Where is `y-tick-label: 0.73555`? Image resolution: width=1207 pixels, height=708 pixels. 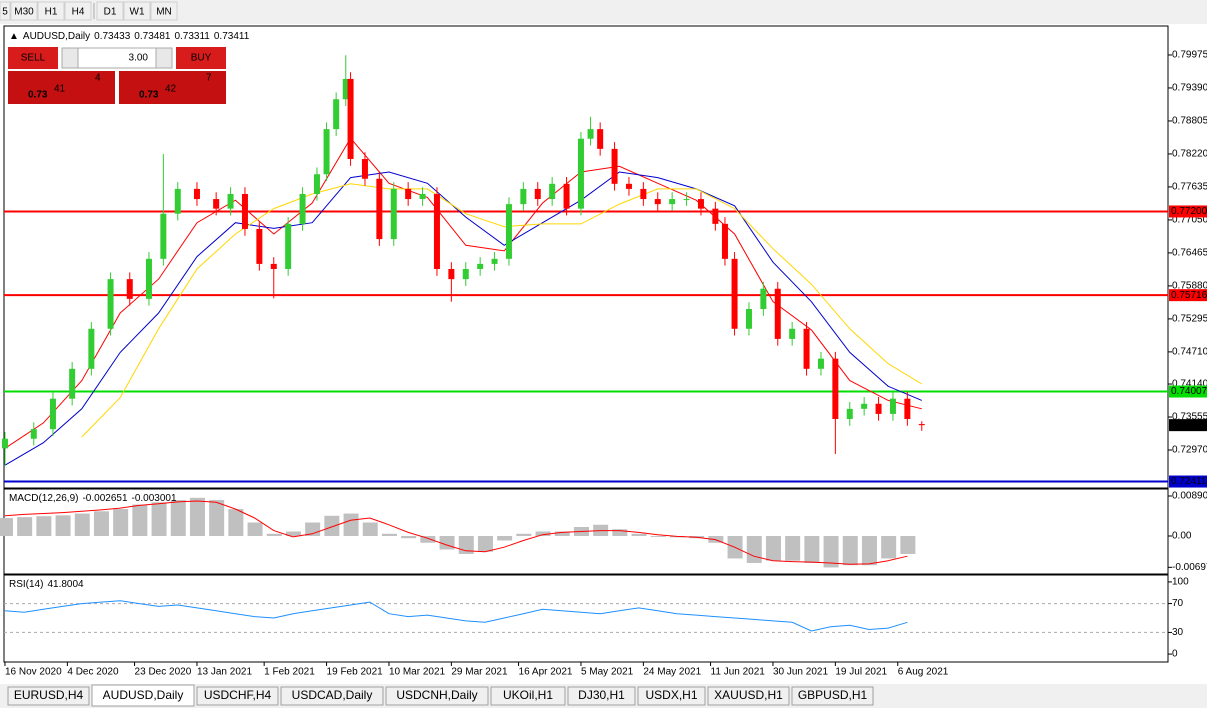 y-tick-label: 0.73555 is located at coordinates (1189, 417).